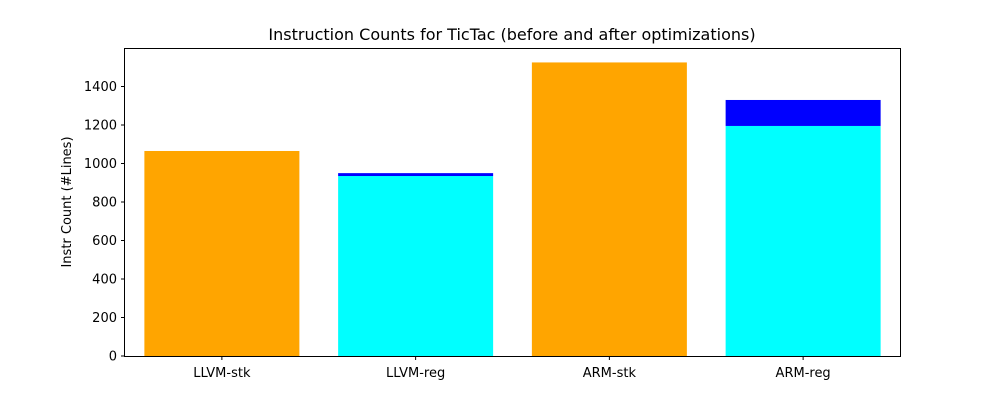 This screenshot has width=1000, height=400. I want to click on y-tick-label: 600, so click(104, 241).